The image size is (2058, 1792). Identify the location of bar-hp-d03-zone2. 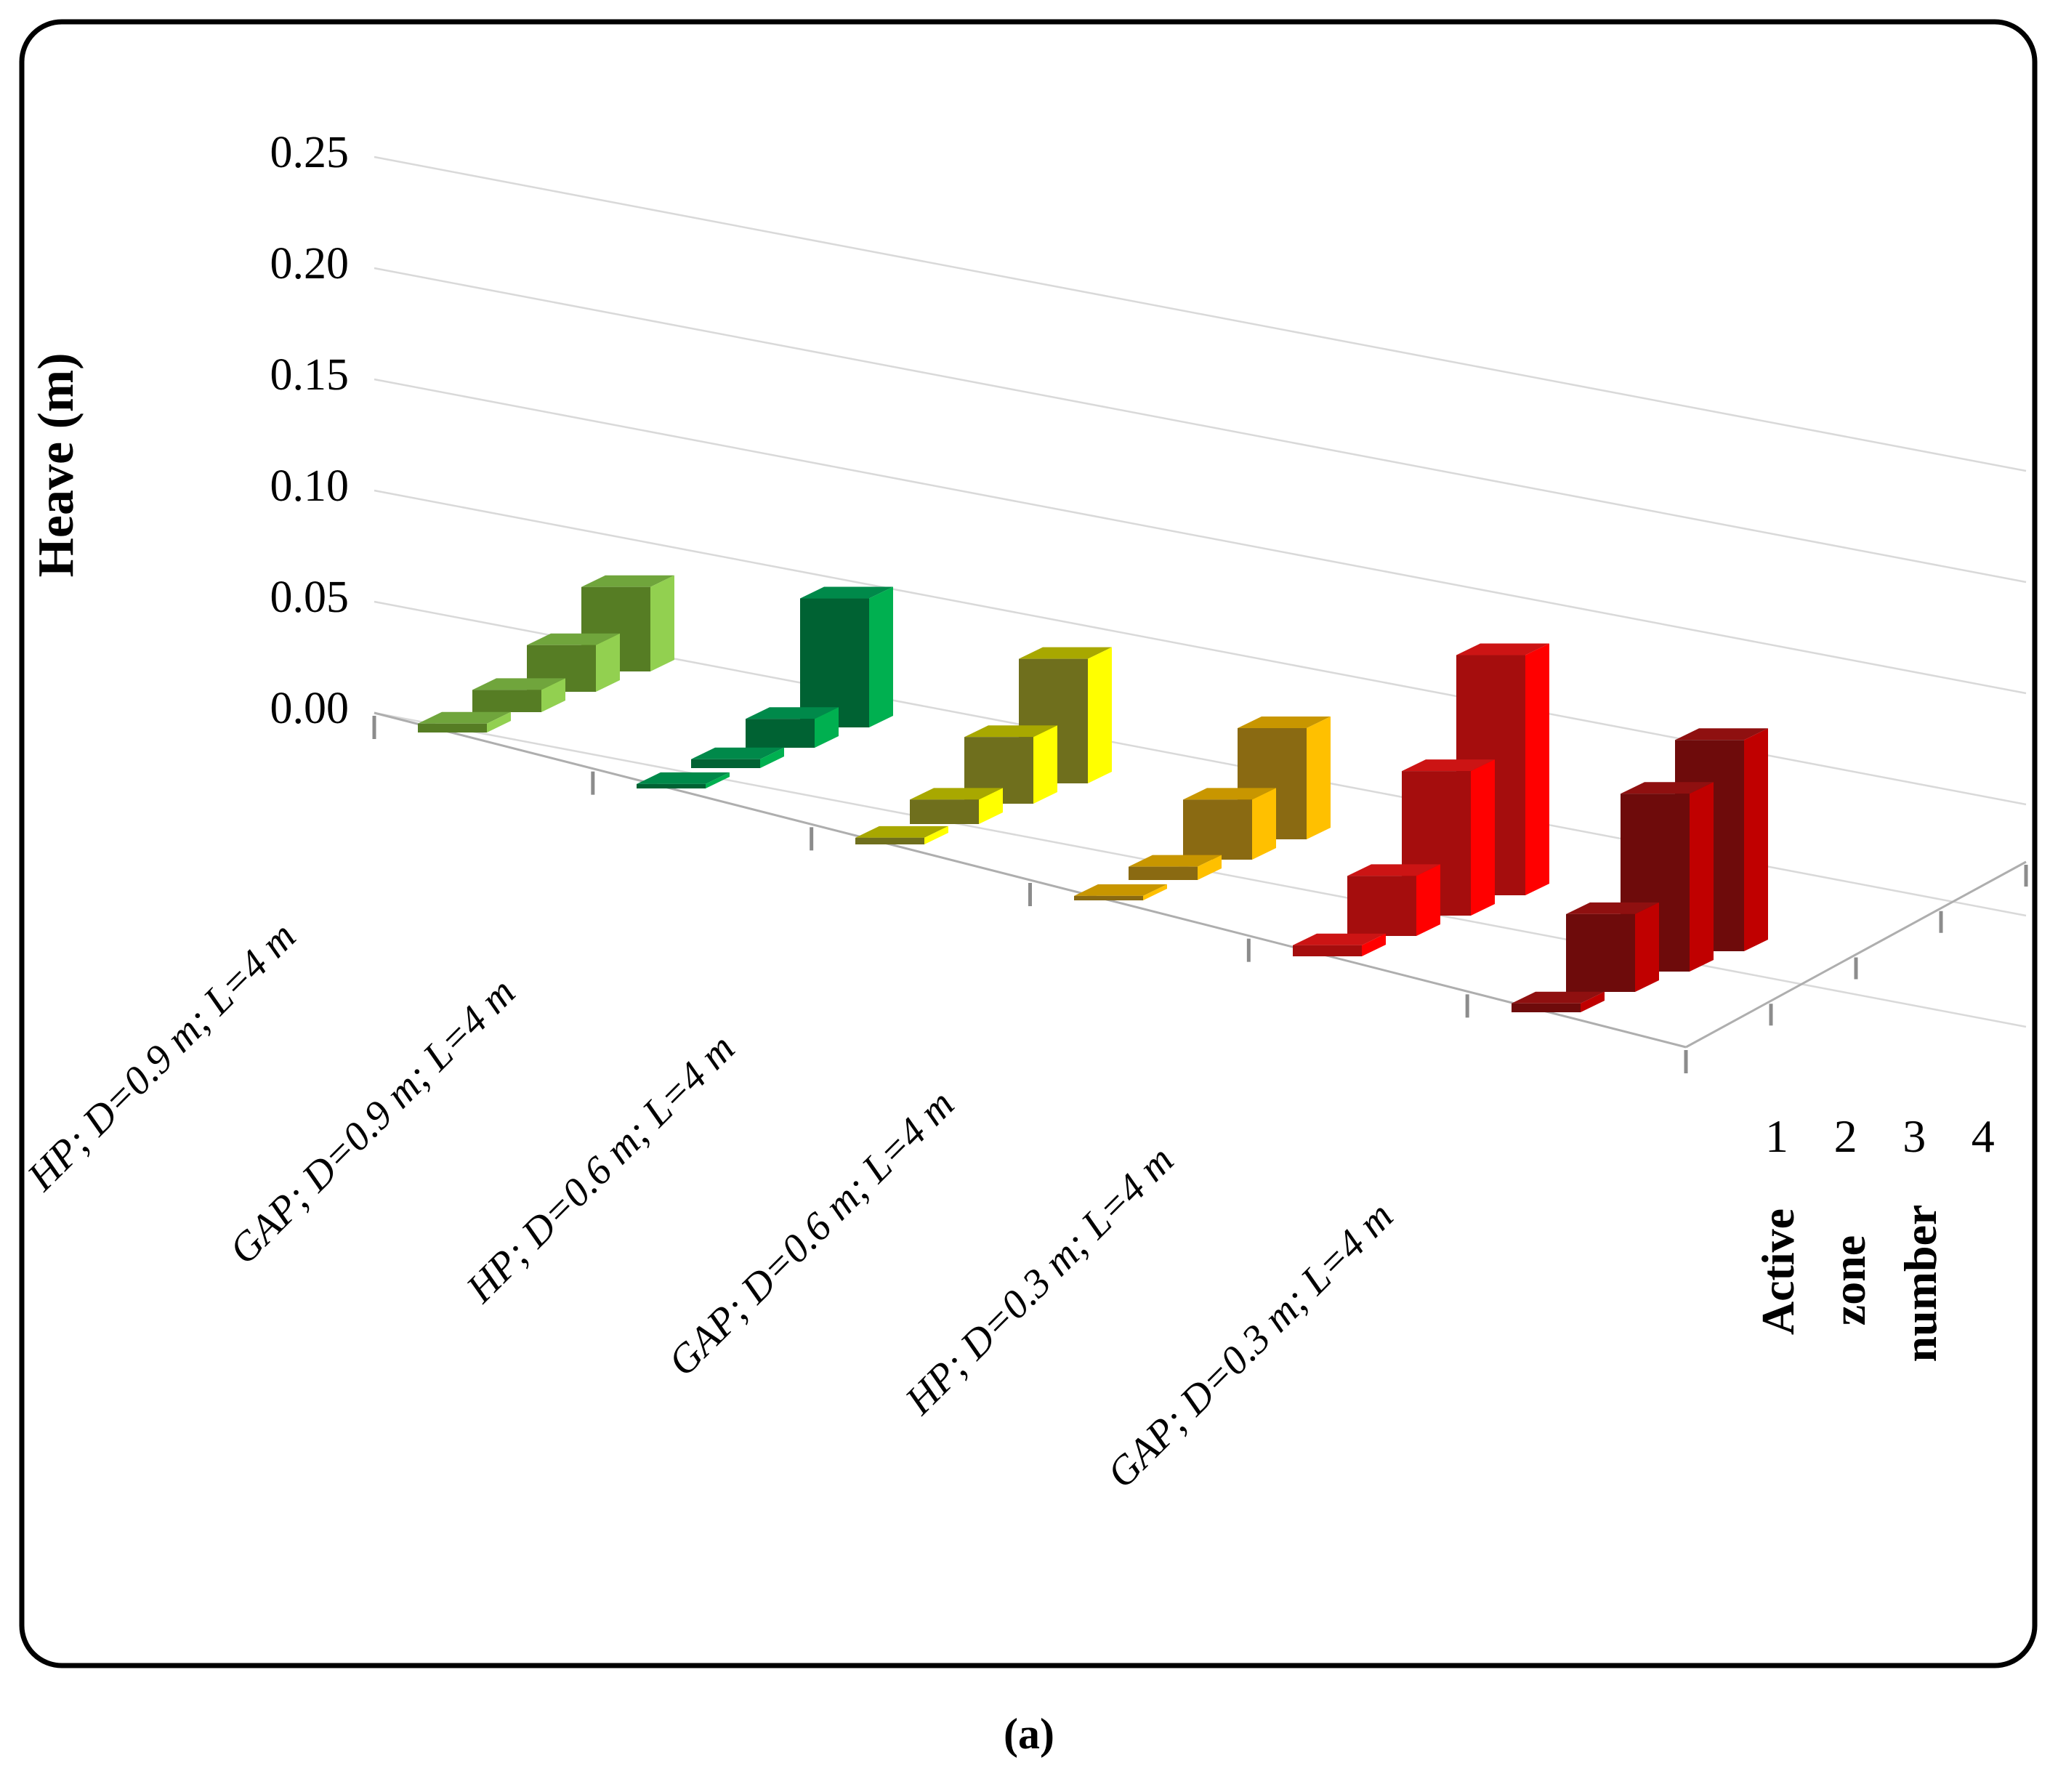
(1393, 900).